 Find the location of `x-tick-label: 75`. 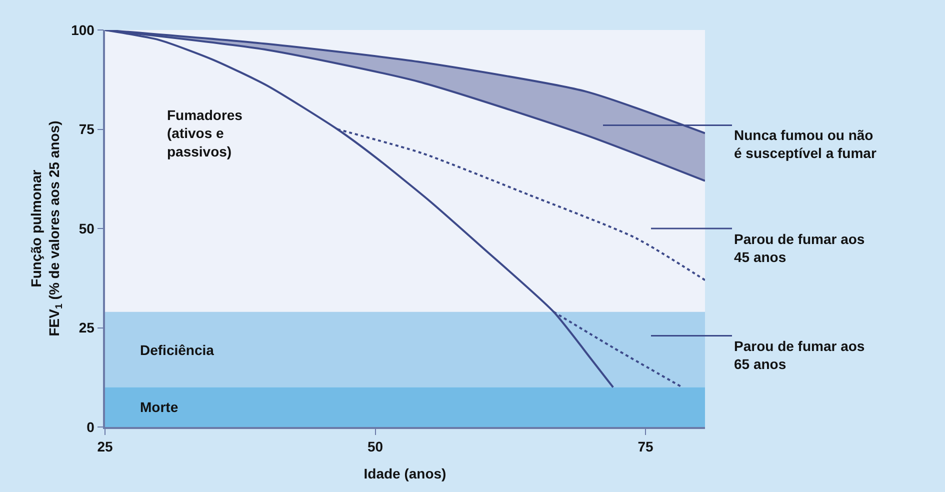

x-tick-label: 75 is located at coordinates (646, 446).